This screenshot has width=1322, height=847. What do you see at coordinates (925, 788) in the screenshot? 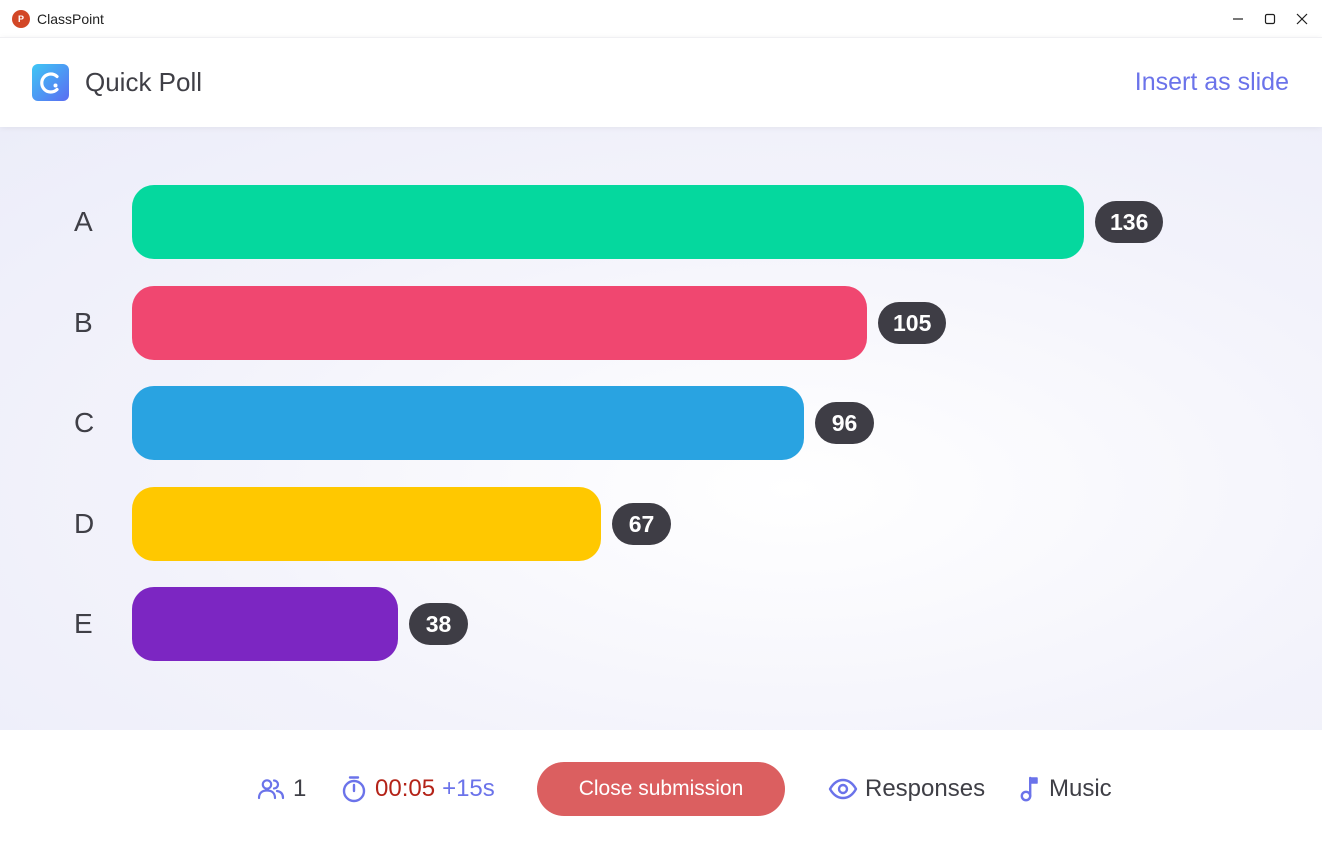
I see `responses-label: Responses` at bounding box center [925, 788].